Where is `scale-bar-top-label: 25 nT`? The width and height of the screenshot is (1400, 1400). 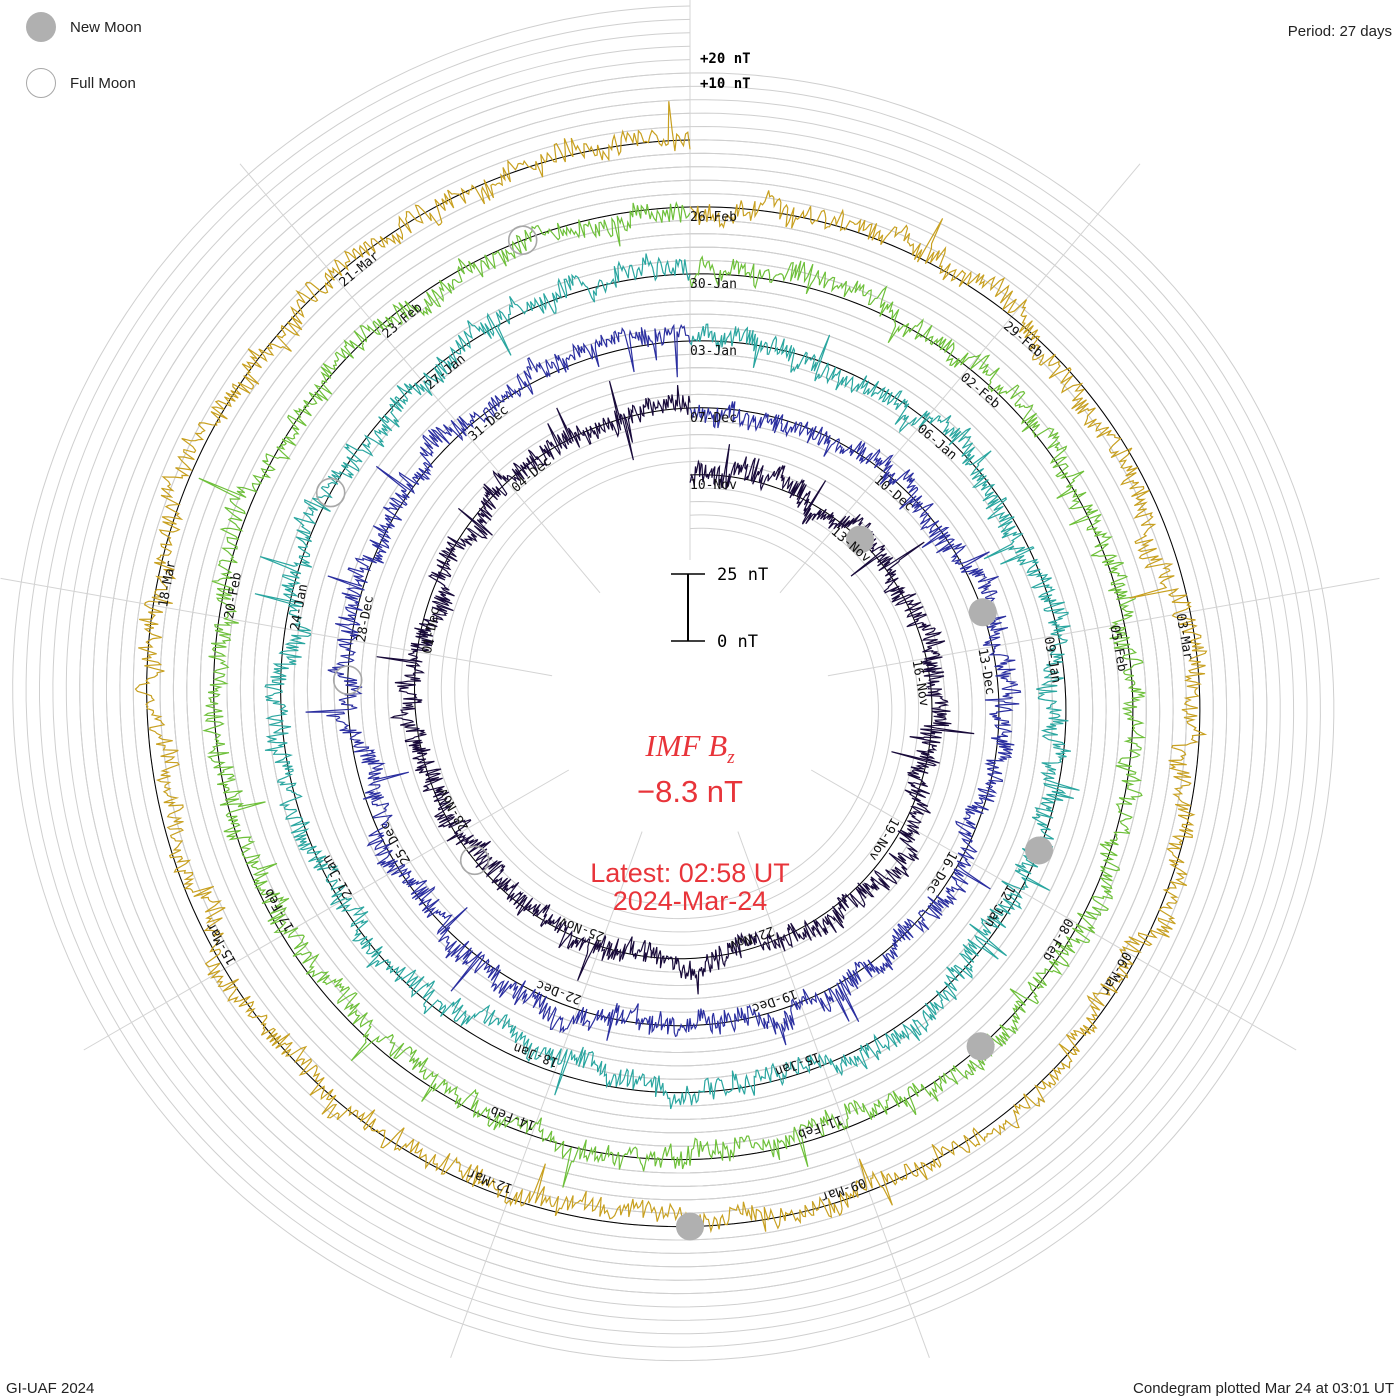 scale-bar-top-label: 25 nT is located at coordinates (742, 575).